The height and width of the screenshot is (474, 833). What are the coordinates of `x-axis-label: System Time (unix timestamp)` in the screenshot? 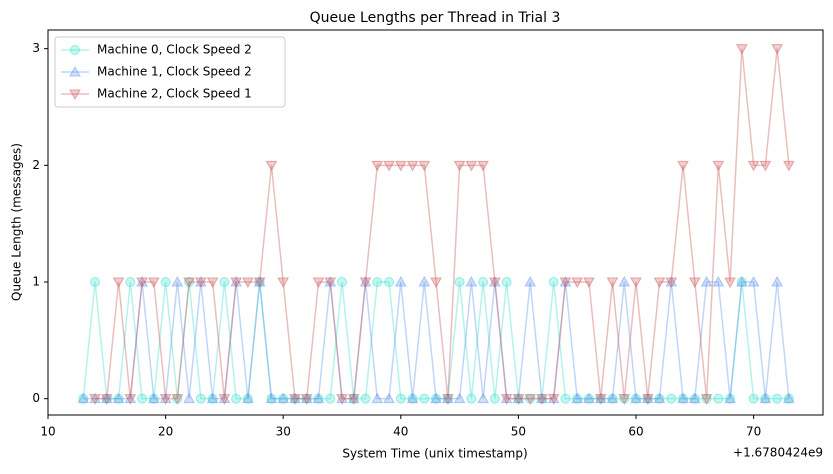 It's located at (434, 454).